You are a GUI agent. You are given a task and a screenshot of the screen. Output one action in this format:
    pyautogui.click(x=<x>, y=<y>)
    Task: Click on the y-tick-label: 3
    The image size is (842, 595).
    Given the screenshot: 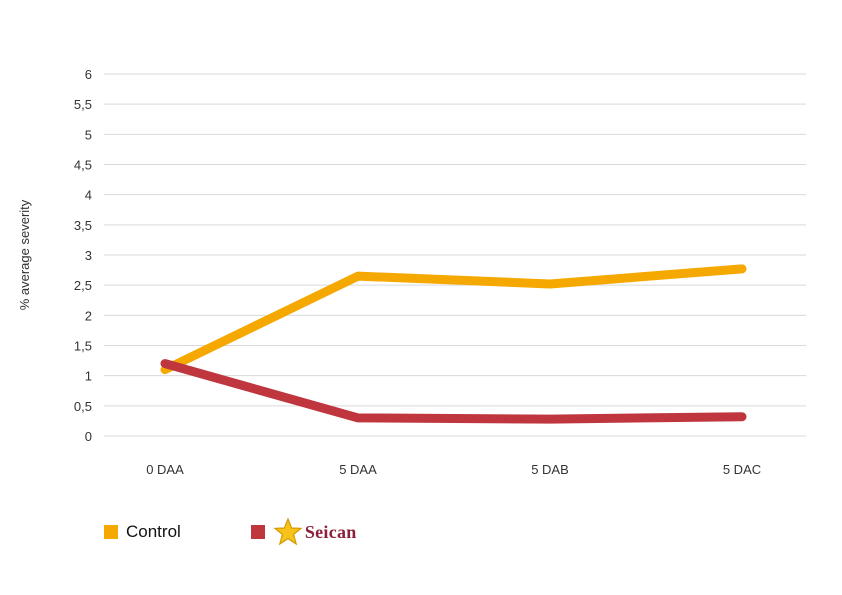 What is the action you would take?
    pyautogui.click(x=88, y=255)
    